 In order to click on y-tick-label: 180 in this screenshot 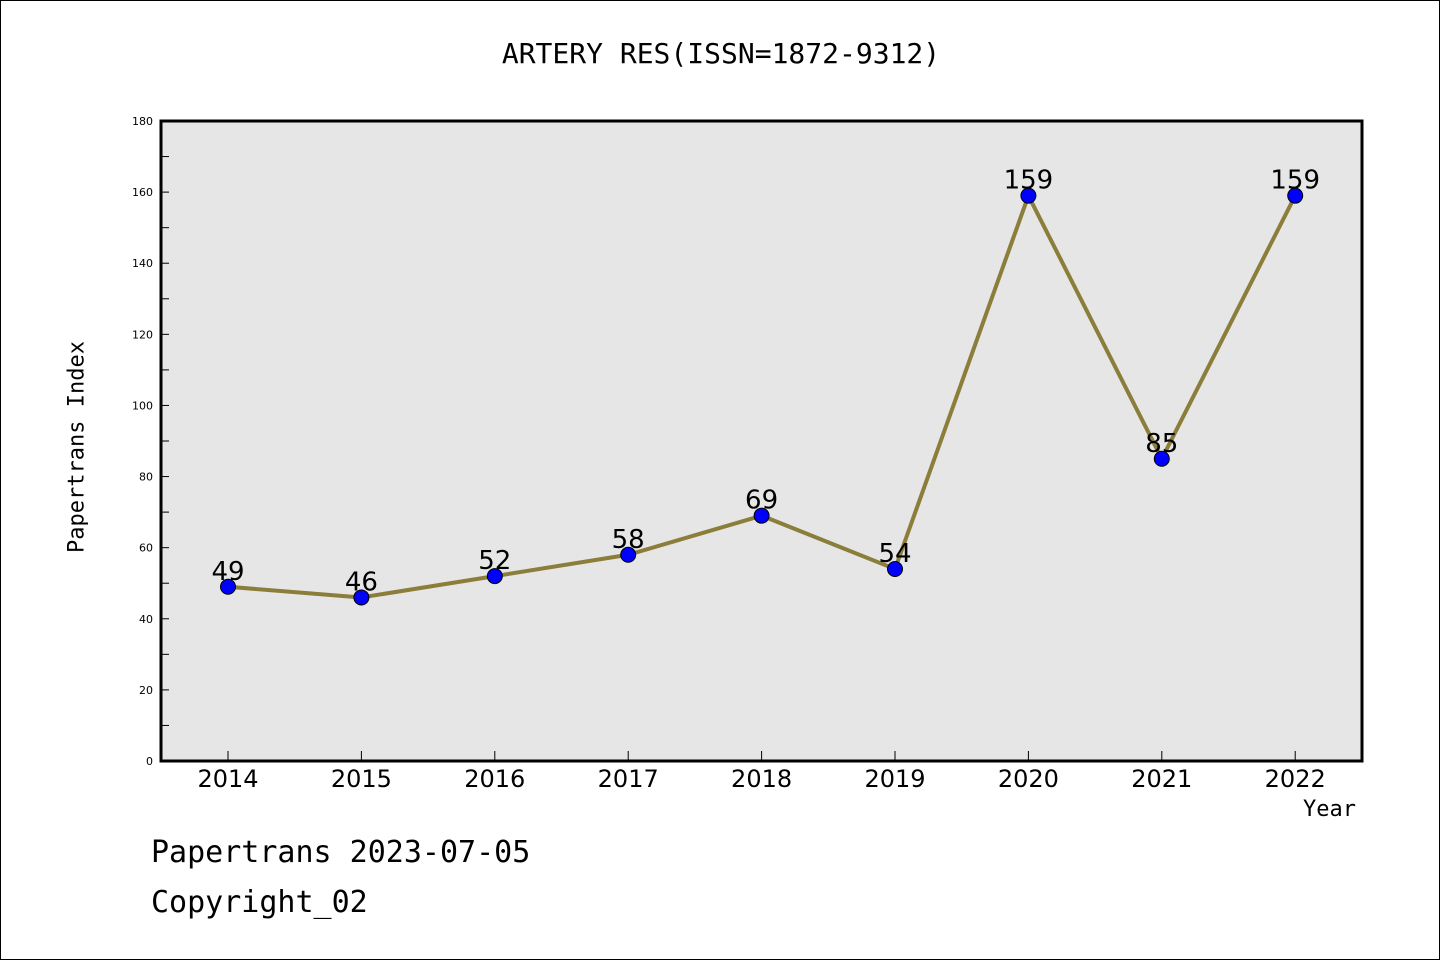, I will do `click(142, 121)`.